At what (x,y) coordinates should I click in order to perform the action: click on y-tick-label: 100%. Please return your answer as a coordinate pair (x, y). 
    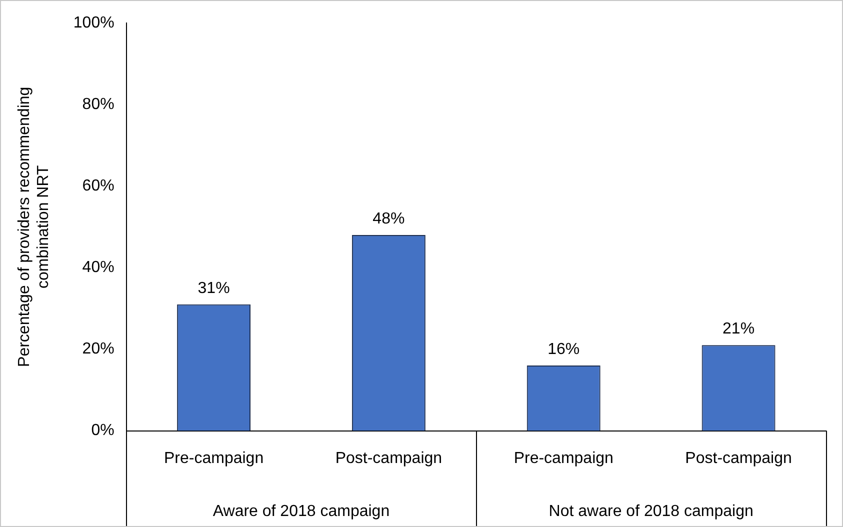
    Looking at the image, I should click on (93, 23).